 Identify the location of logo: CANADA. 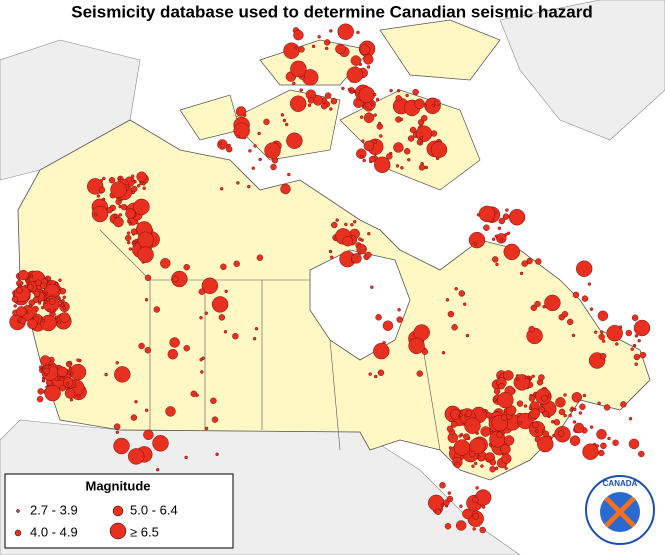
(620, 510).